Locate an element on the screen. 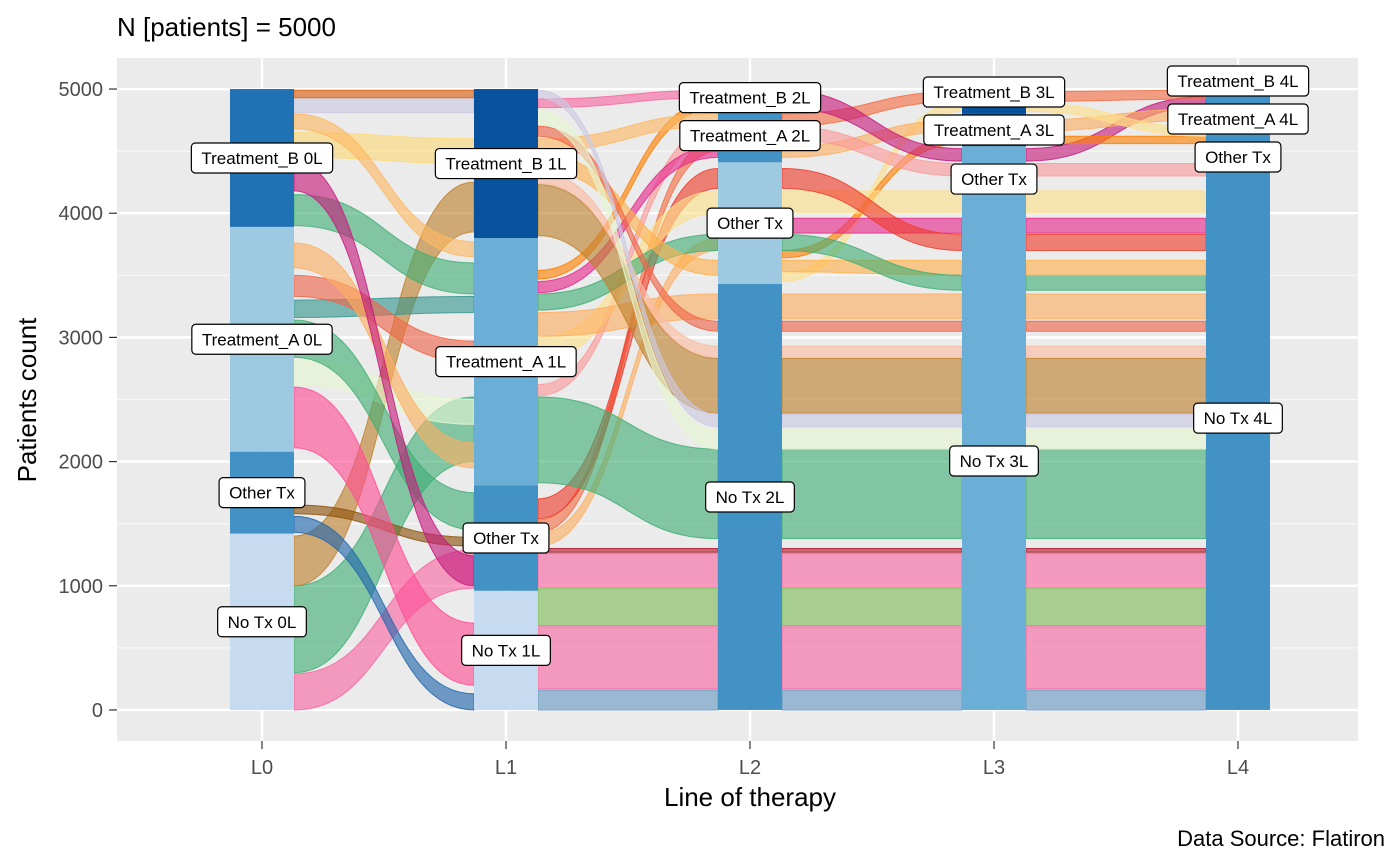 This screenshot has width=1400, height=866. label-text: No Tx 0L is located at coordinates (262, 622).